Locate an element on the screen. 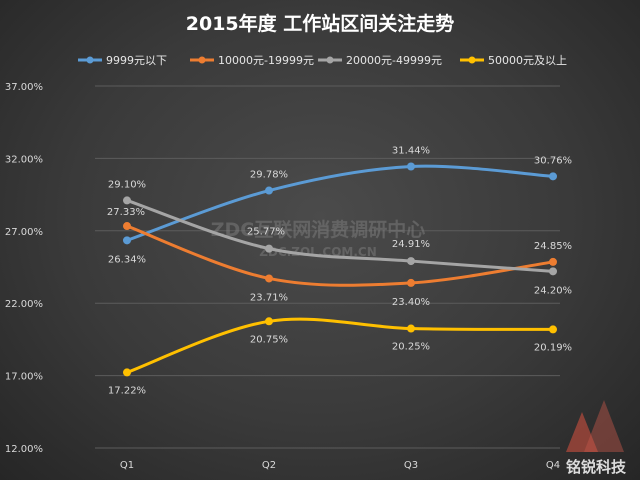 This screenshot has width=640, height=480. legend-label: 50000元及以上 is located at coordinates (527, 60).